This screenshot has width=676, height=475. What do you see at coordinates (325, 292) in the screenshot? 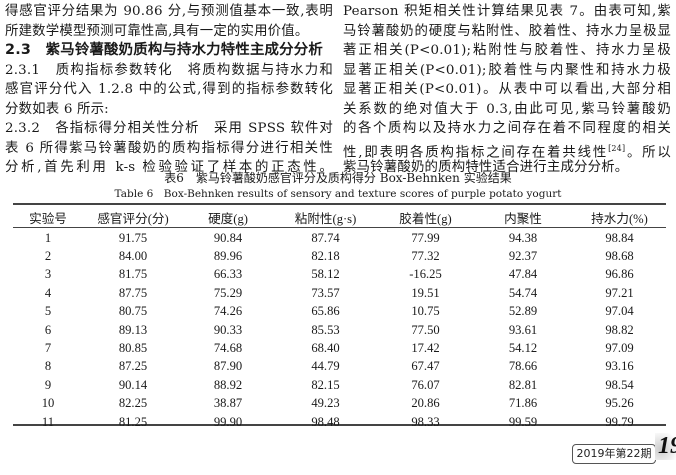
I see `table-cell: 73.57` at bounding box center [325, 292].